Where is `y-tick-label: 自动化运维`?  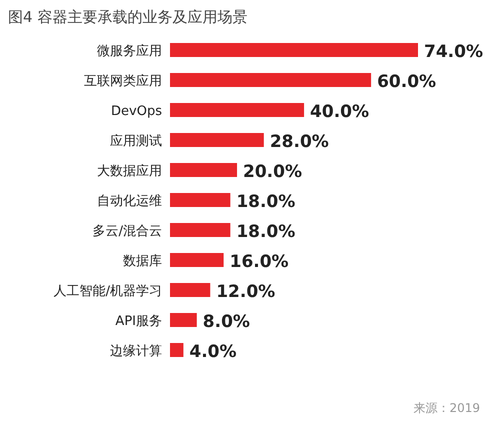 y-tick-label: 自动化运维 is located at coordinates (129, 201).